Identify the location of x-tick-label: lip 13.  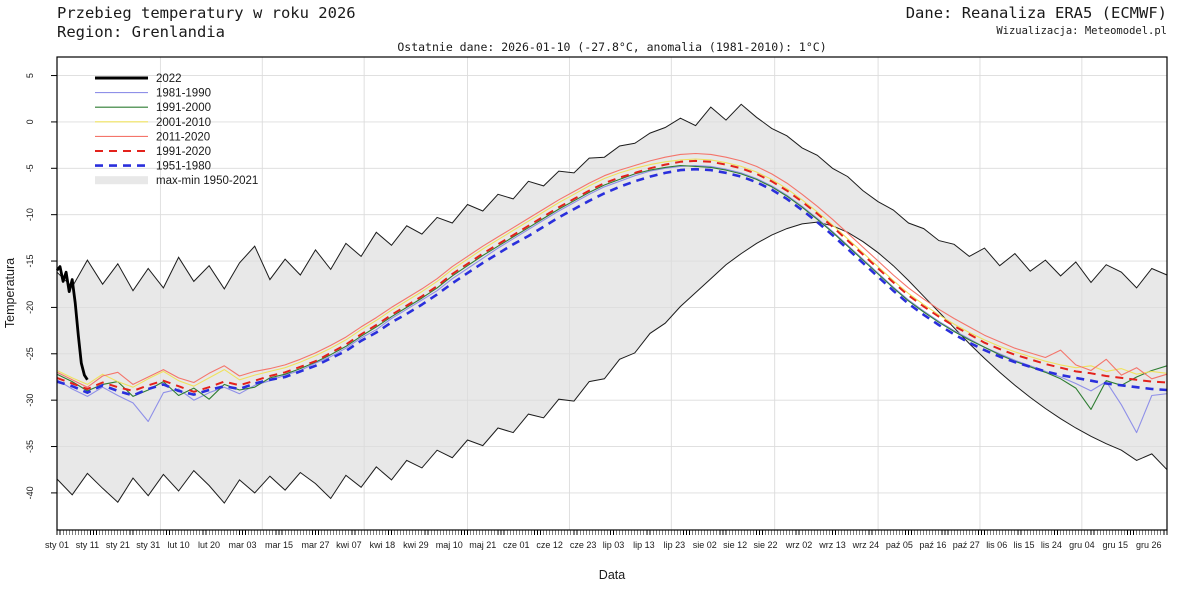
(644, 545).